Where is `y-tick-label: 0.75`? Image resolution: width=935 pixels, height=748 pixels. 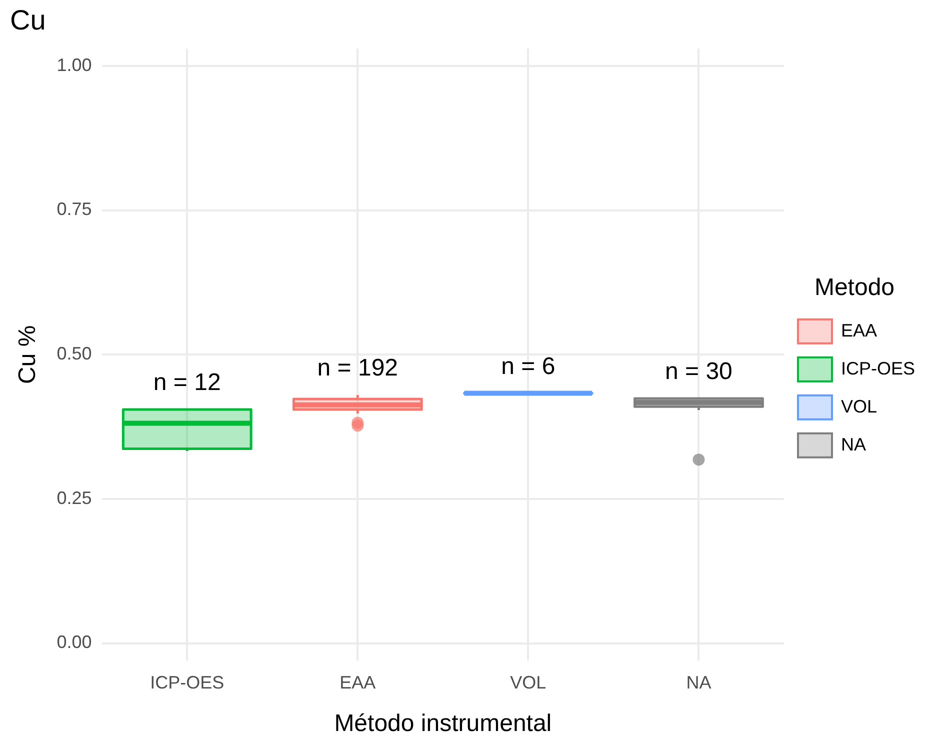 y-tick-label: 0.75 is located at coordinates (74, 209).